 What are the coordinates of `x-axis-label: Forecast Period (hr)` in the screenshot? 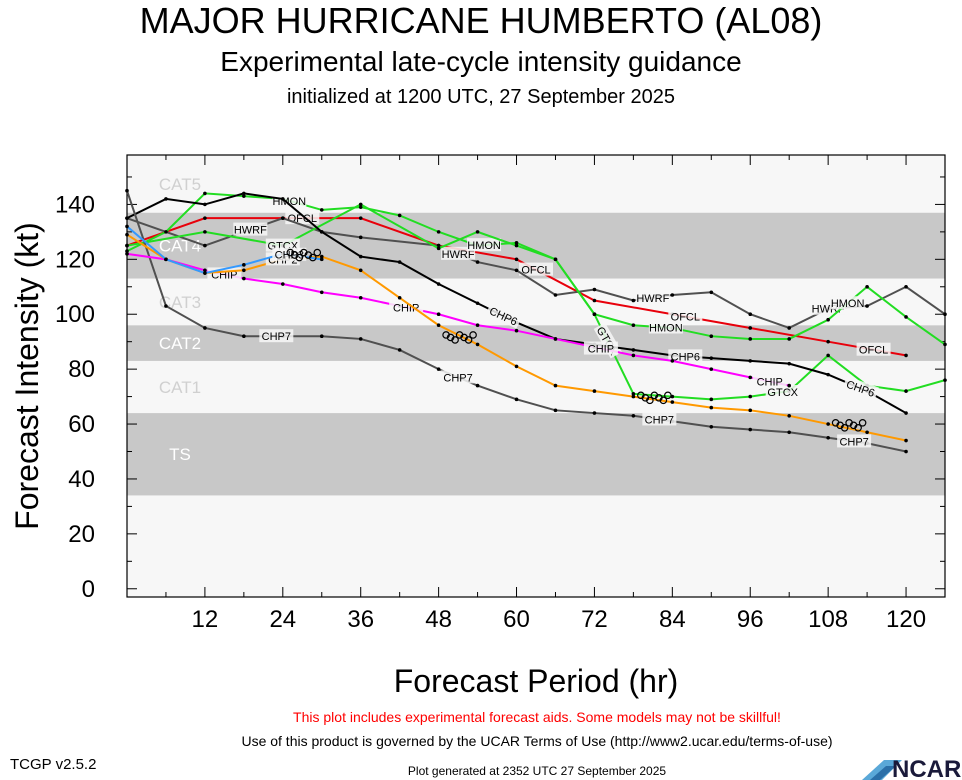 It's located at (536, 681).